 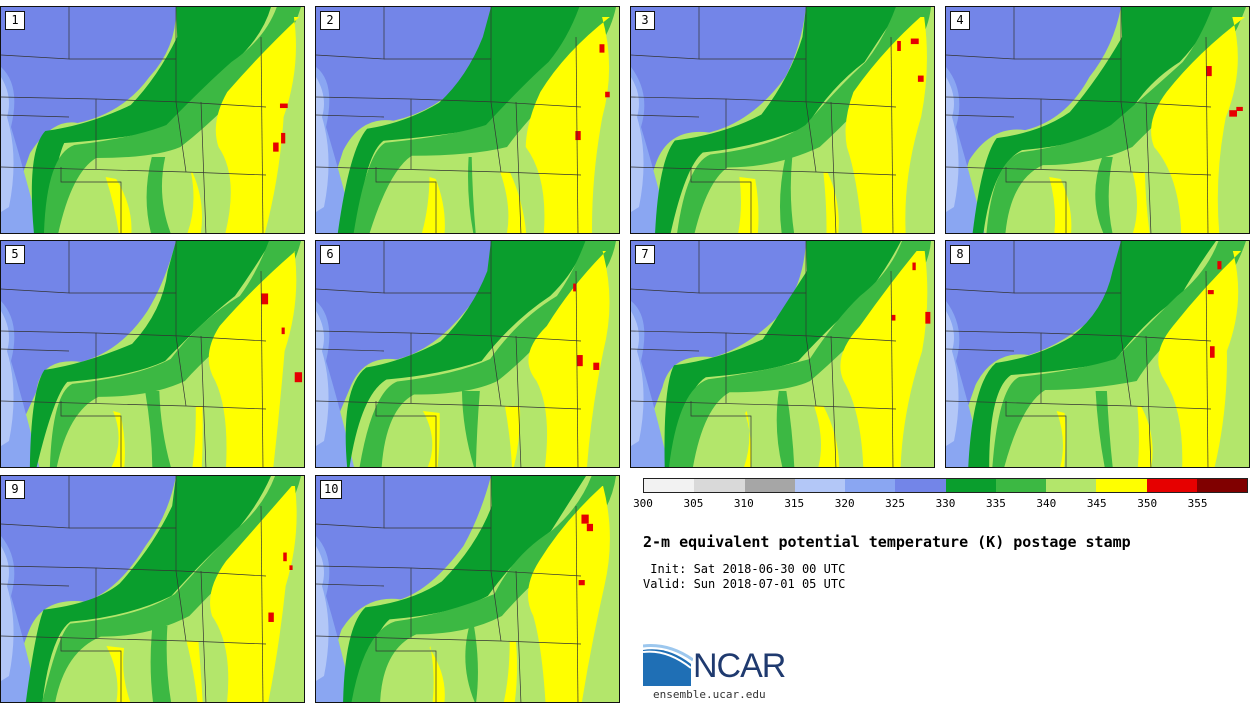 I want to click on panel-label: 4, so click(x=960, y=20).